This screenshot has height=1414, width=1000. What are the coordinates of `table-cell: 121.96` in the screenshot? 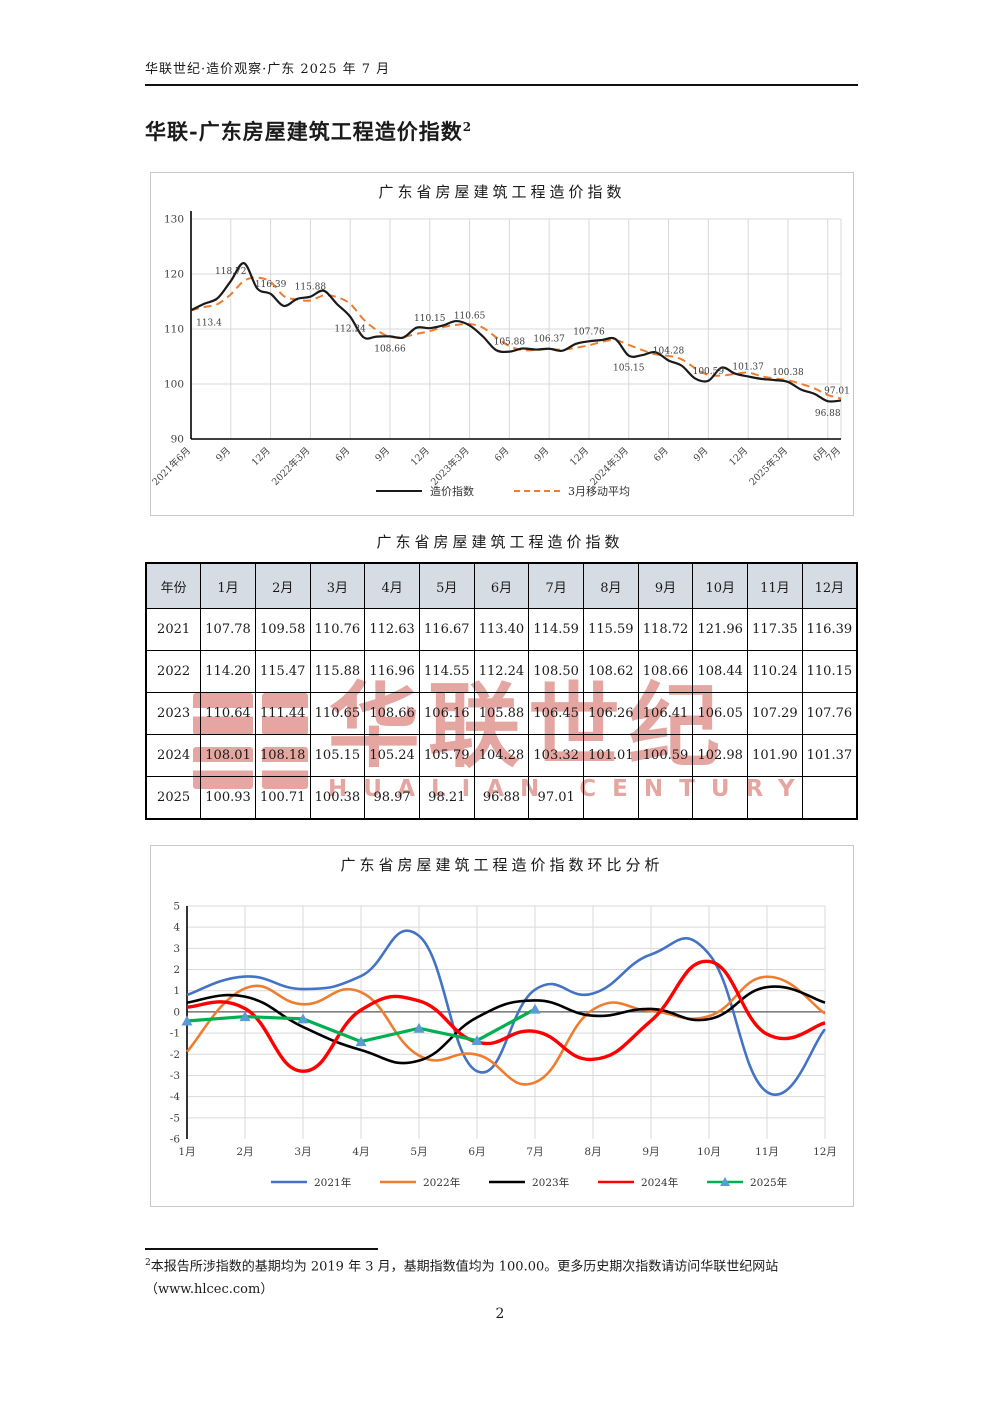 It's located at (720, 629).